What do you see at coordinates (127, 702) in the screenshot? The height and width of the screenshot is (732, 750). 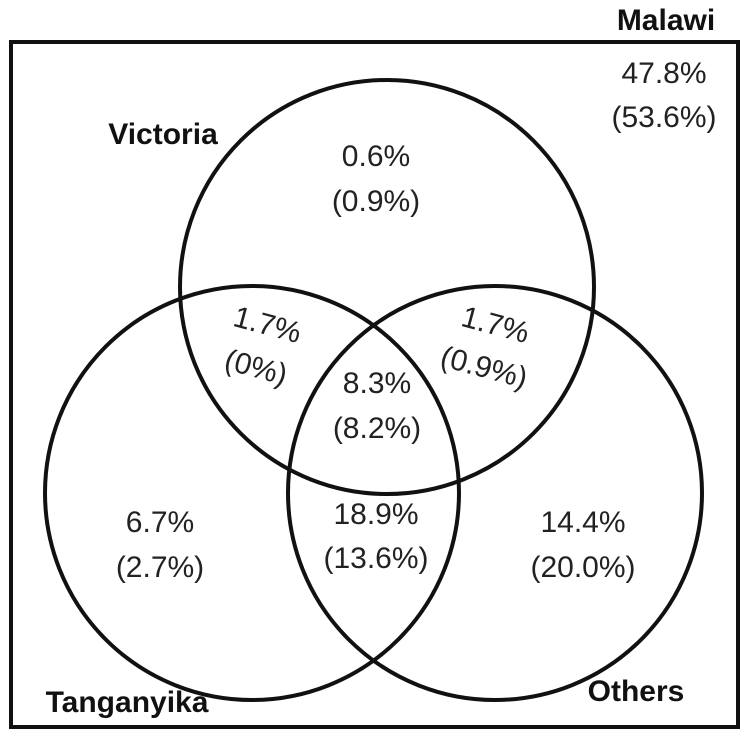 I see `set-label-tanganyika: Tanganyika` at bounding box center [127, 702].